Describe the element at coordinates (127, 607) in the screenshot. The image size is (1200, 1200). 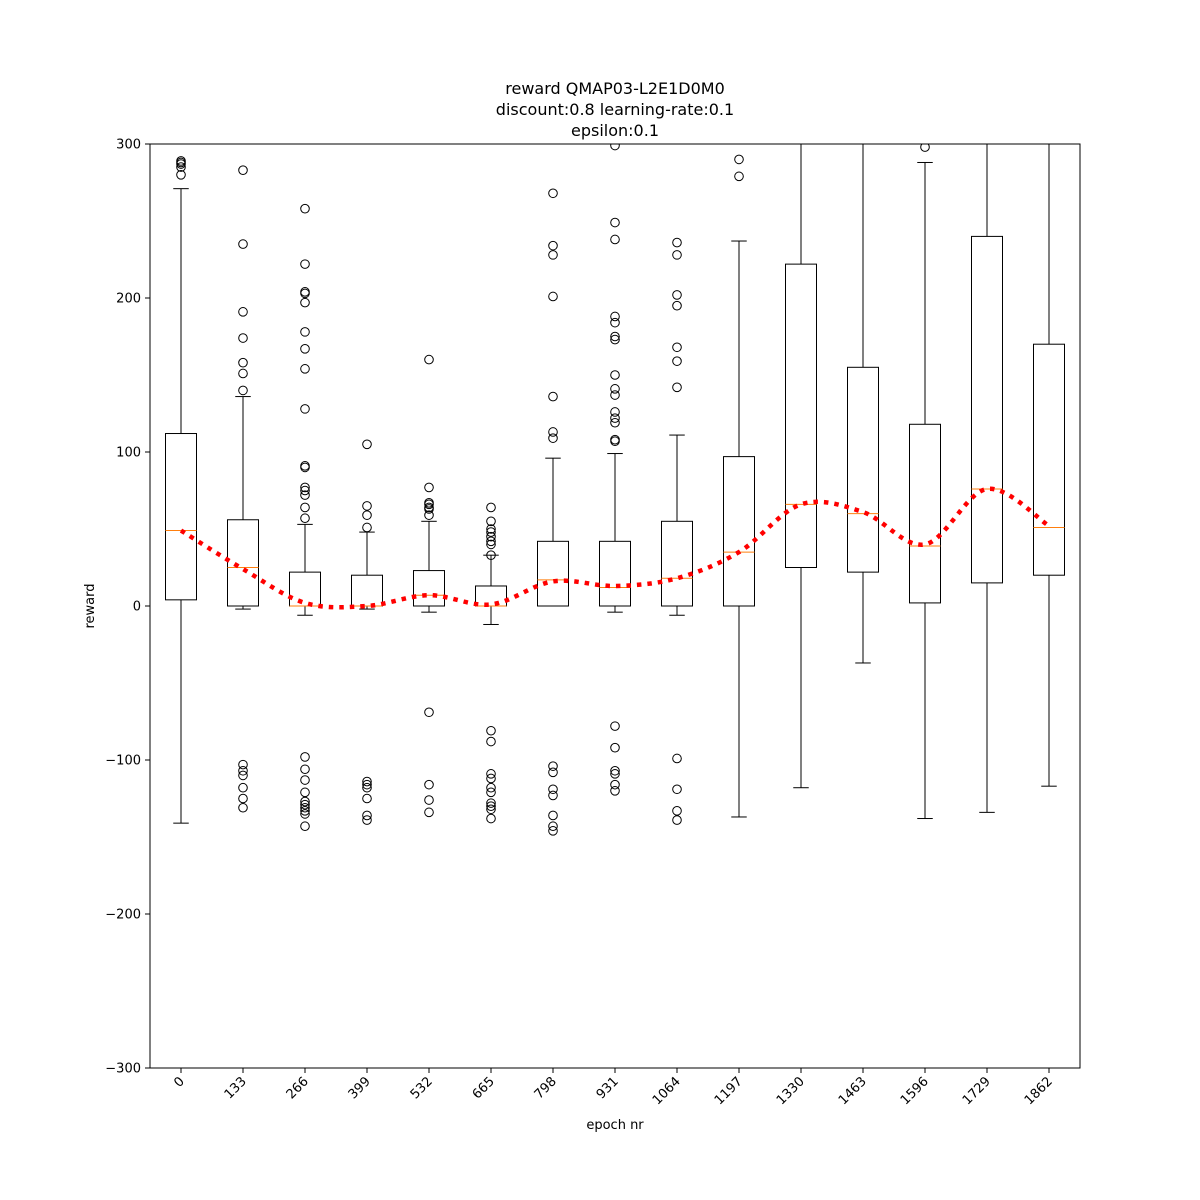
I see `y-axis: −300 −200 −100 0 100 200 300` at that location.